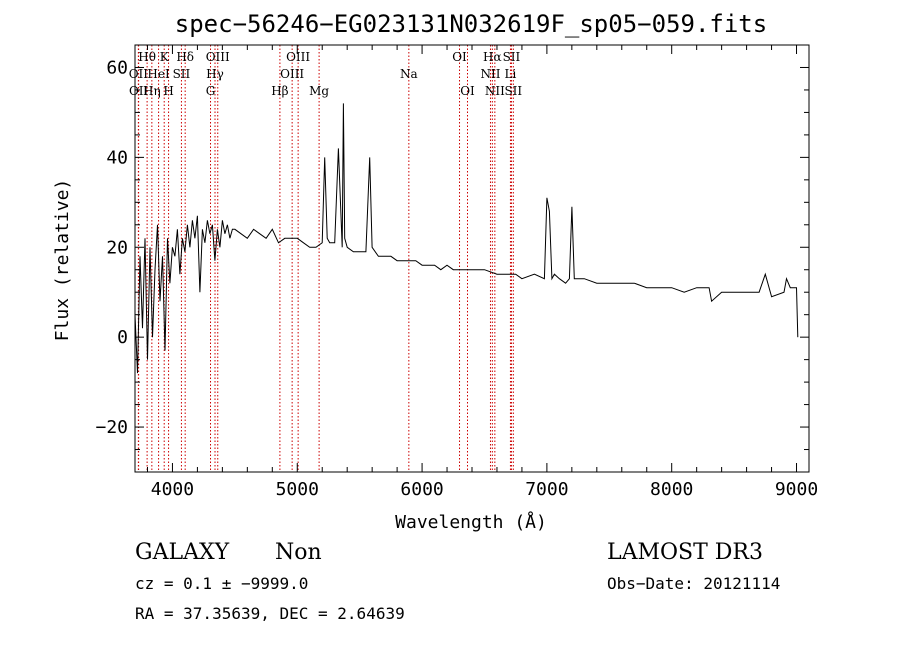 The width and height of the screenshot is (900, 654). What do you see at coordinates (270, 613) in the screenshot?
I see `coordinates-info: RA = 37.35639, DEC = 2.64639` at bounding box center [270, 613].